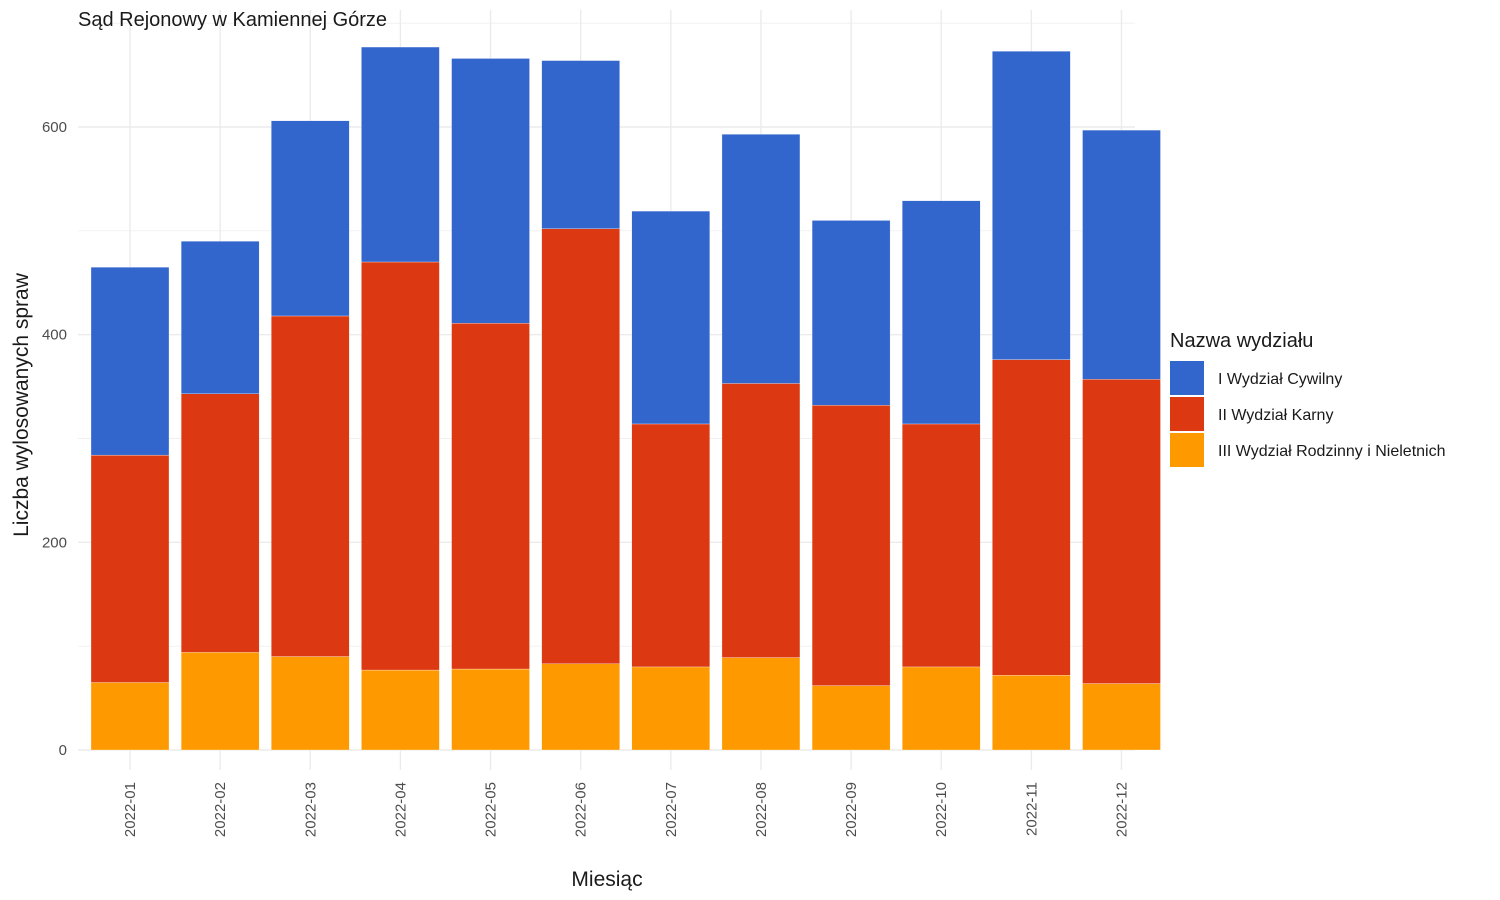  What do you see at coordinates (54, 335) in the screenshot?
I see `y-tick-label: 400` at bounding box center [54, 335].